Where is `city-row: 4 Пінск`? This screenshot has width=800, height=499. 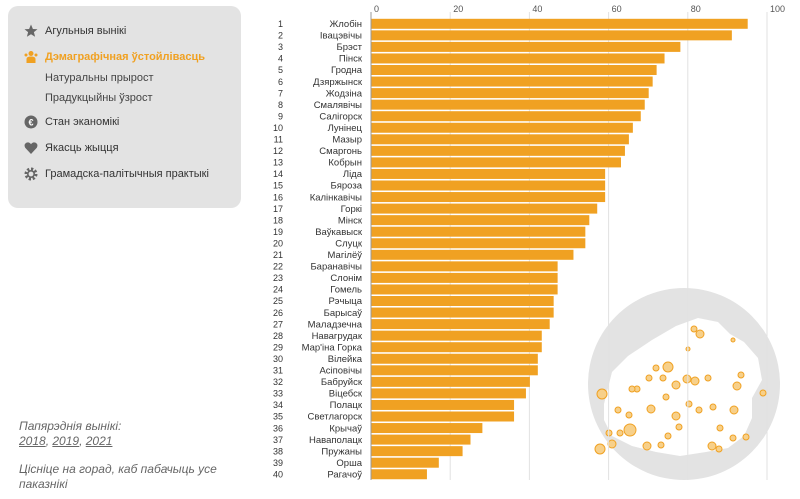
city-row: 4 Пінск is located at coordinates (471, 59).